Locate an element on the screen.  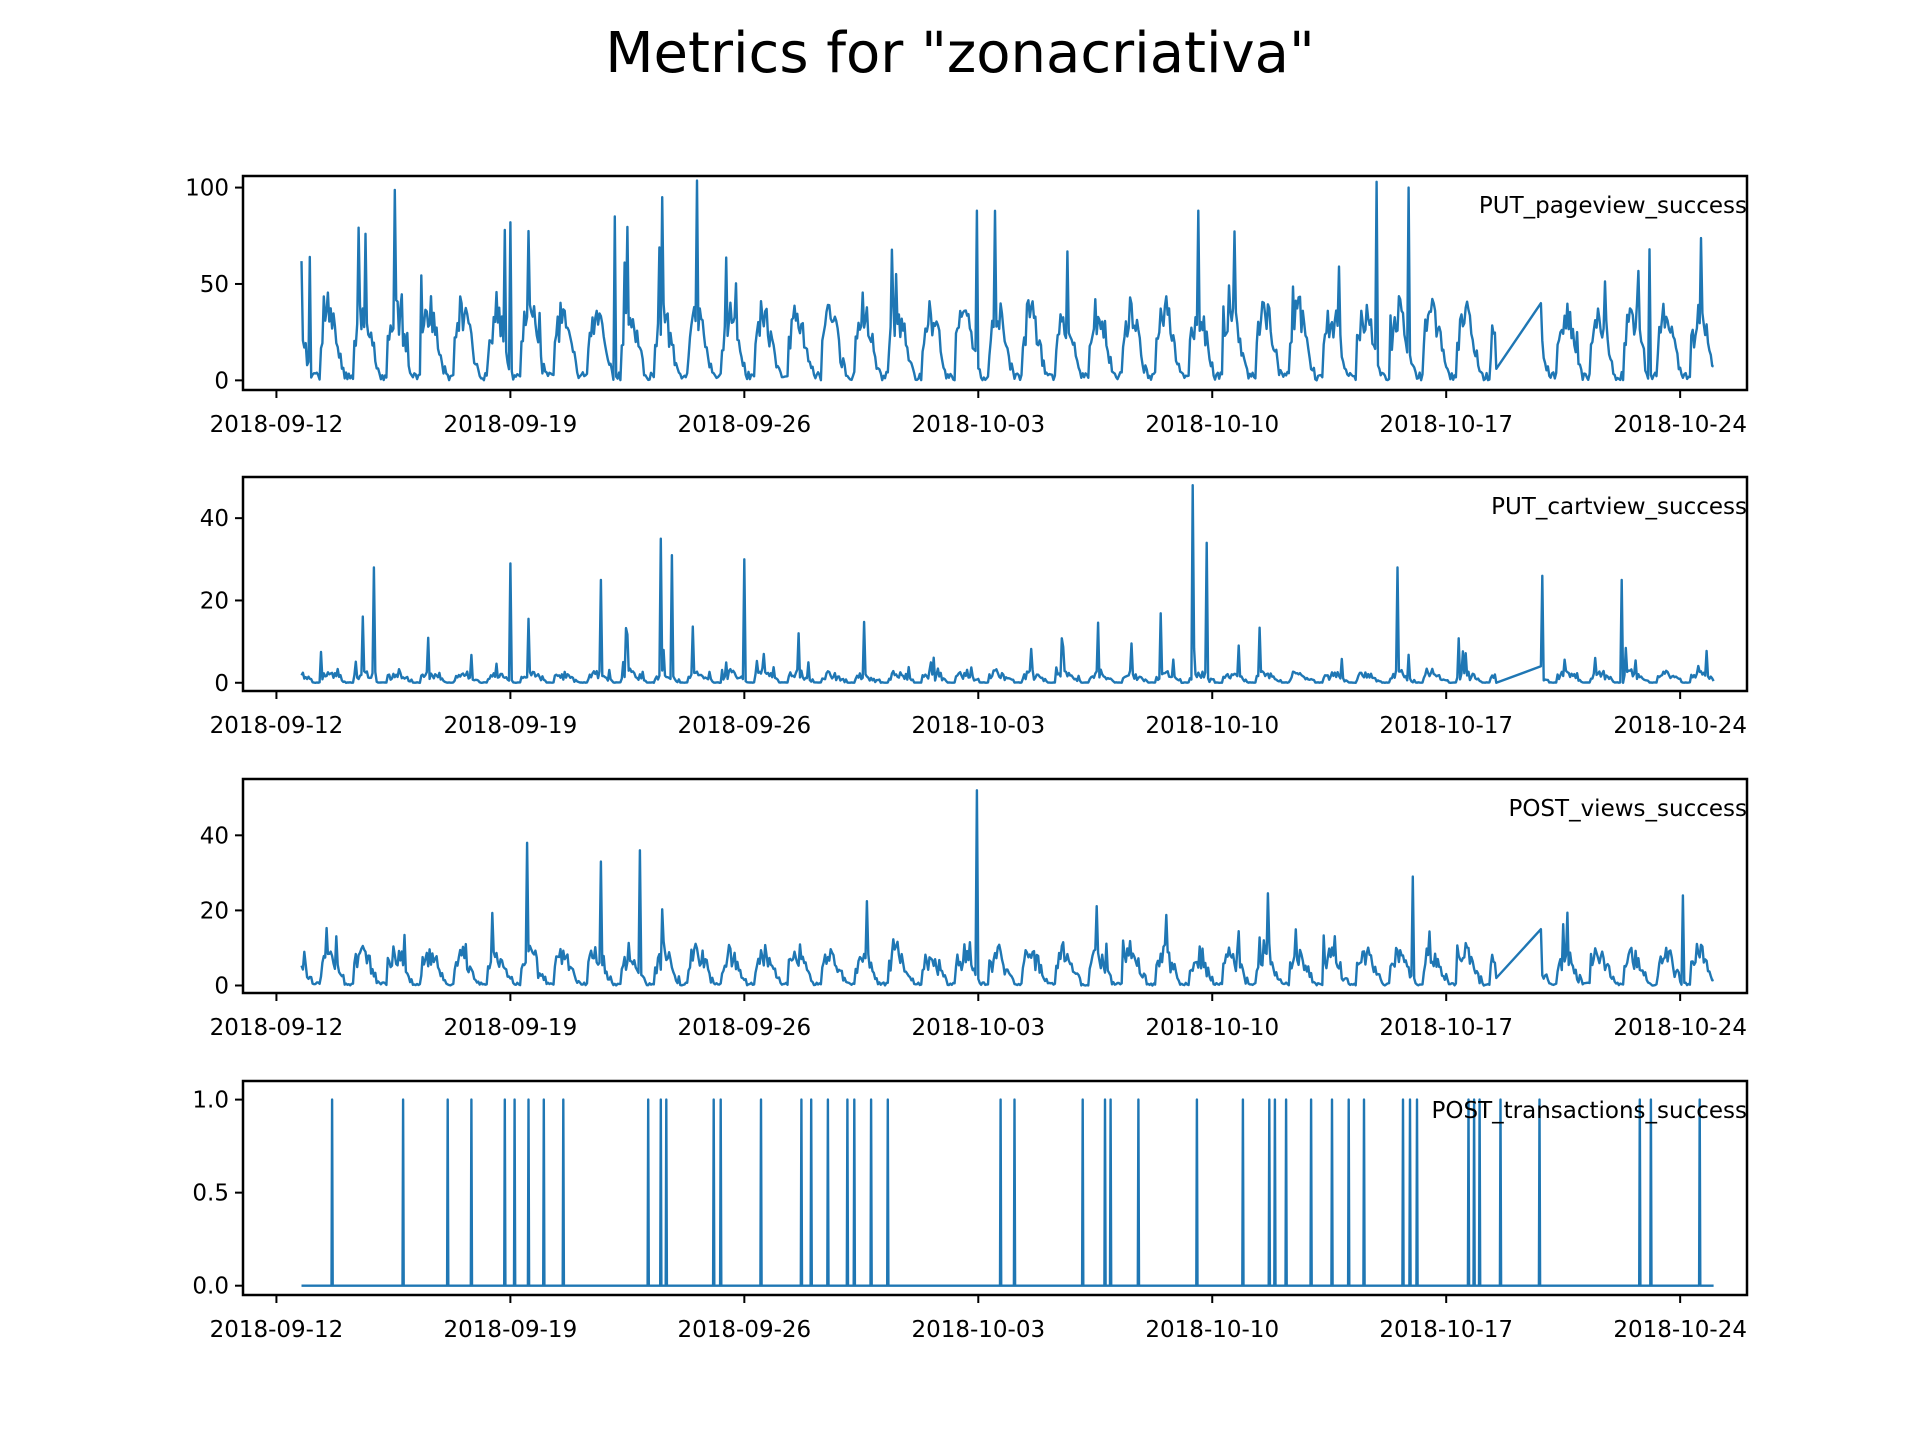
transactions-axes-frame is located at coordinates (995, 1188).